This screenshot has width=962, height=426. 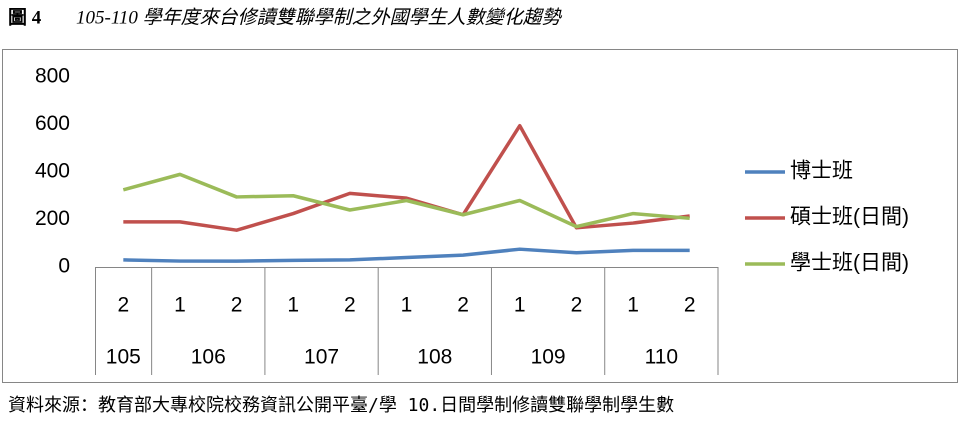 I want to click on x-group-label: 108, so click(x=434, y=357).